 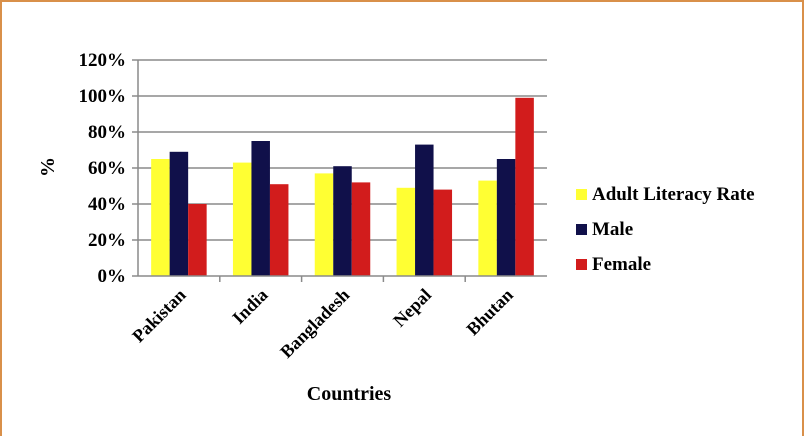 I want to click on bar-male-nepal, so click(x=424, y=210).